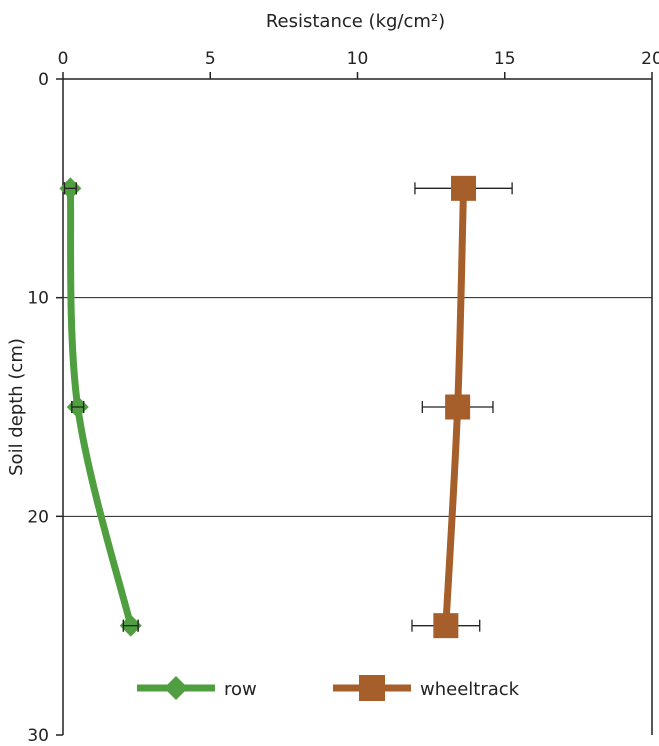  What do you see at coordinates (38, 736) in the screenshot?
I see `y-tick-label: 30` at bounding box center [38, 736].